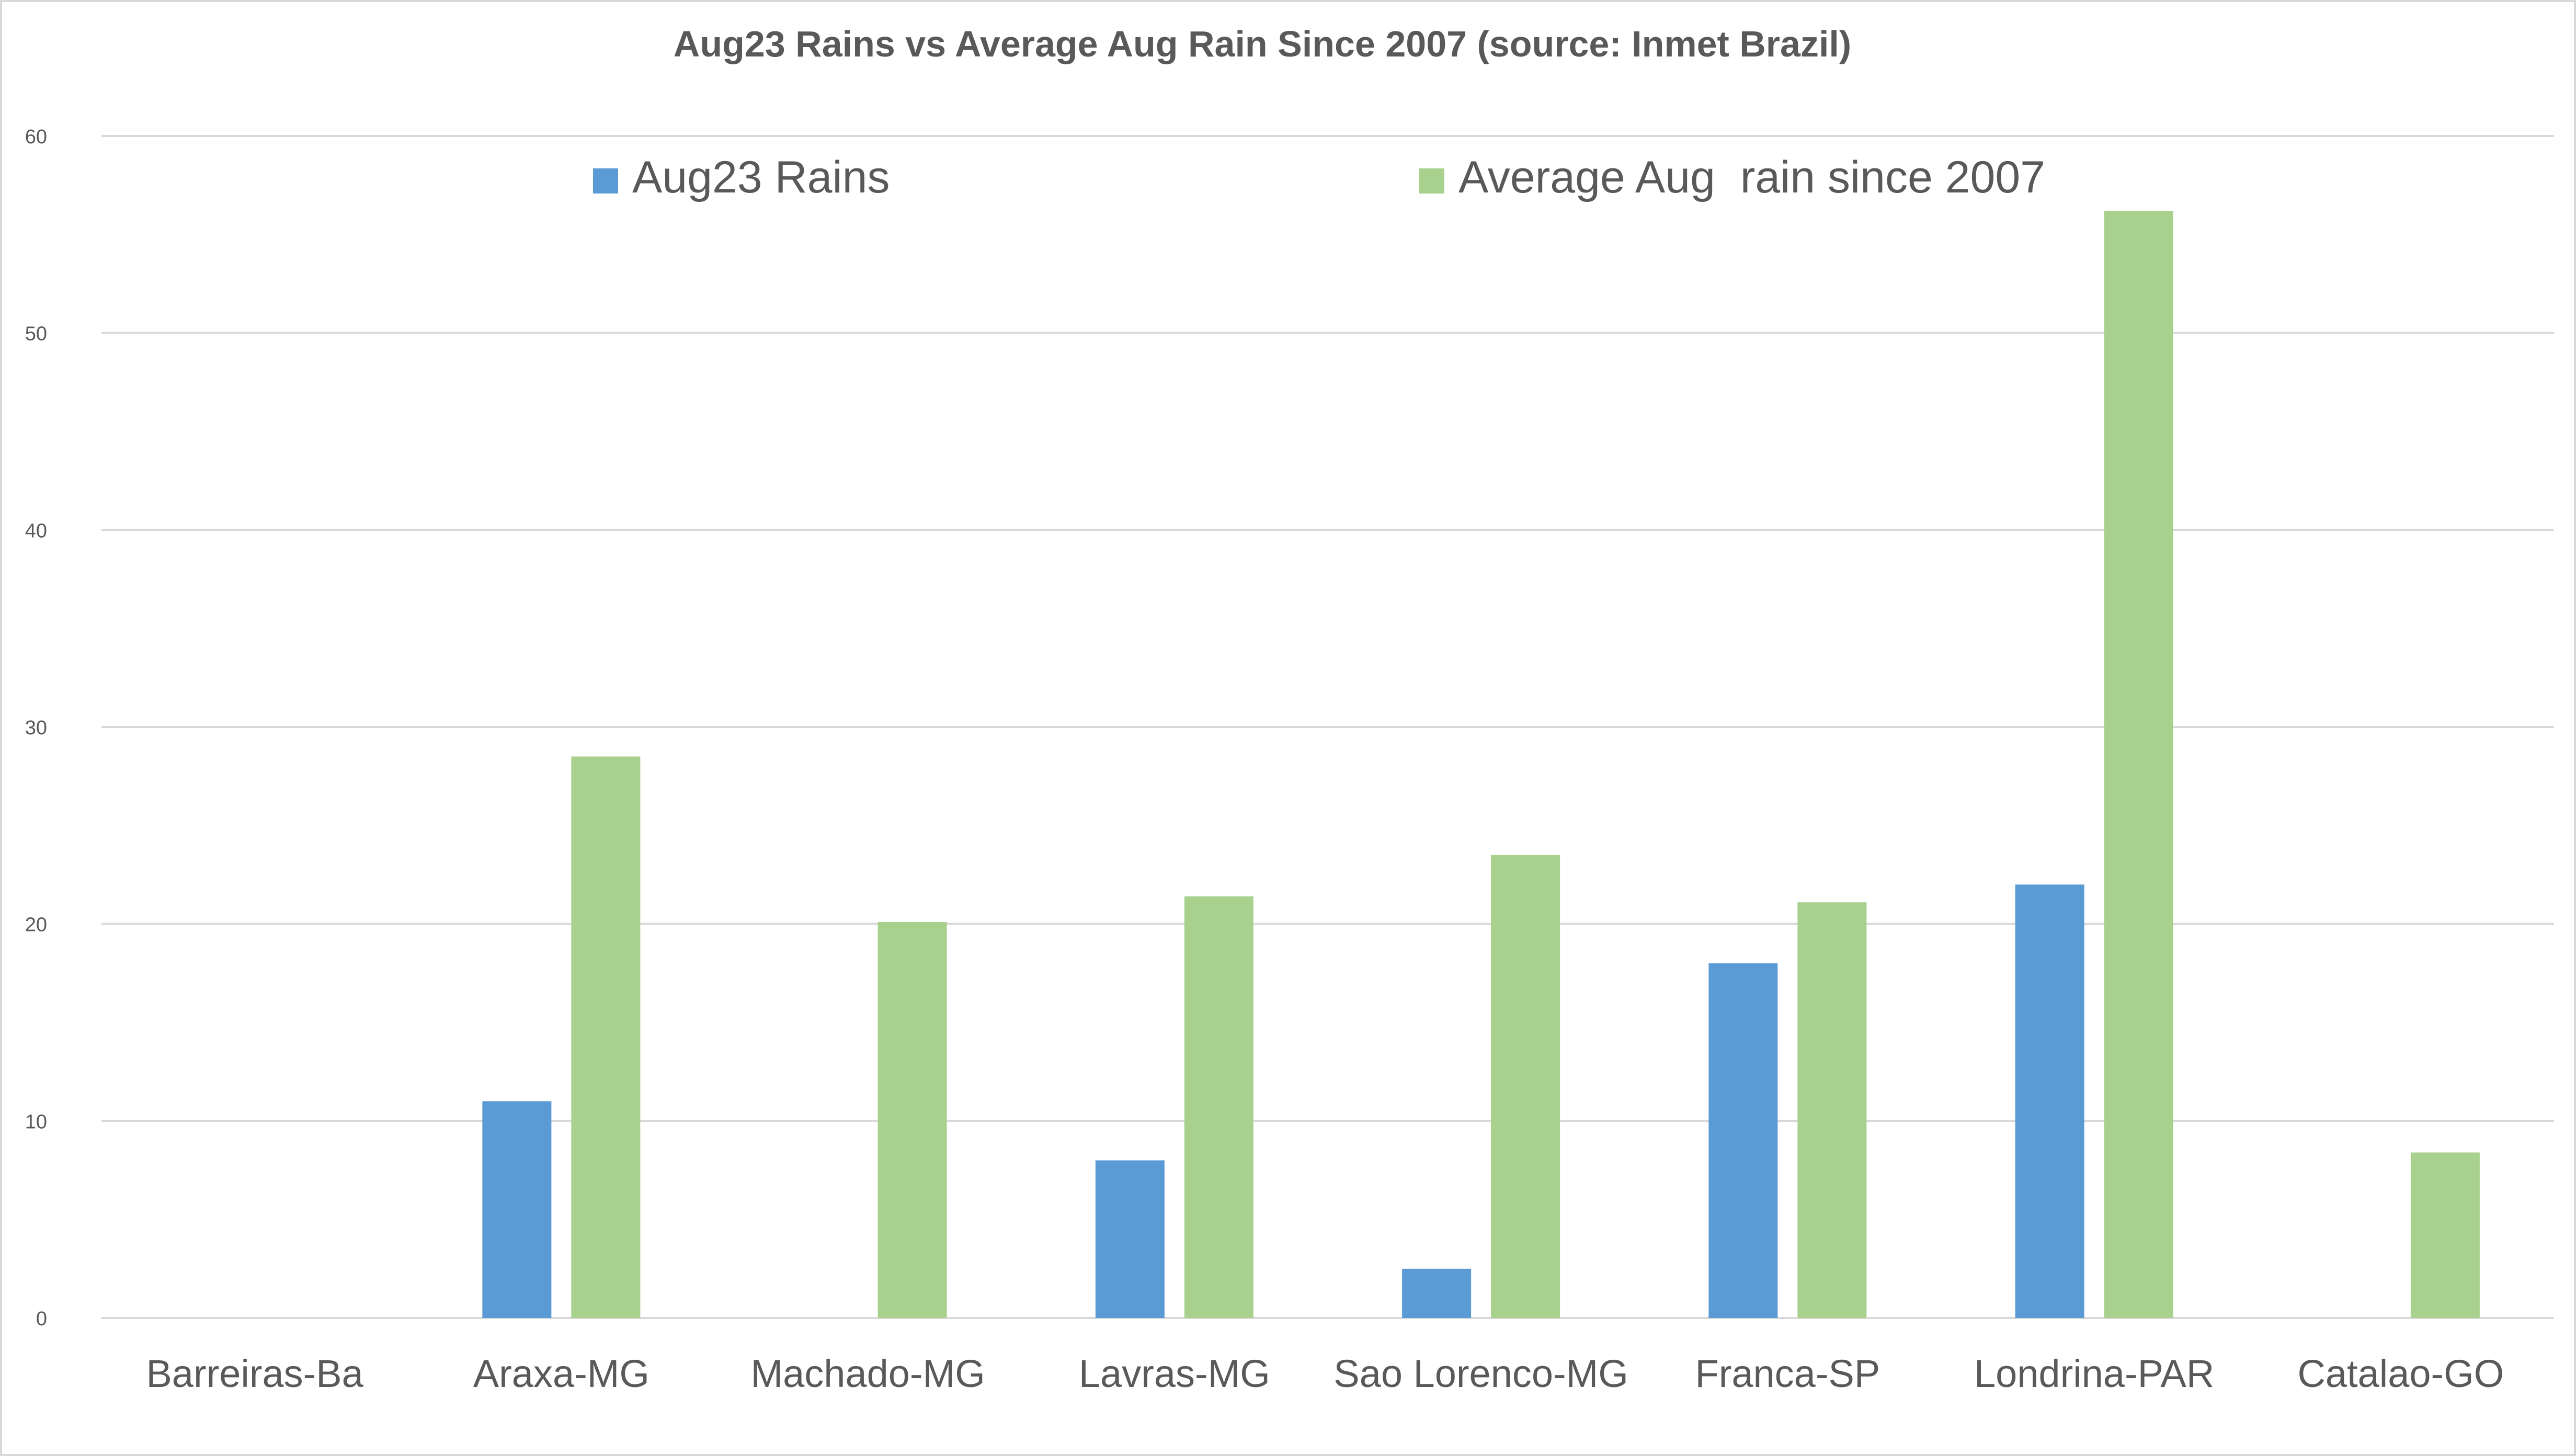 This screenshot has height=1456, width=2576. Describe the element at coordinates (606, 181) in the screenshot. I see `legend-swatch-aug23` at that location.